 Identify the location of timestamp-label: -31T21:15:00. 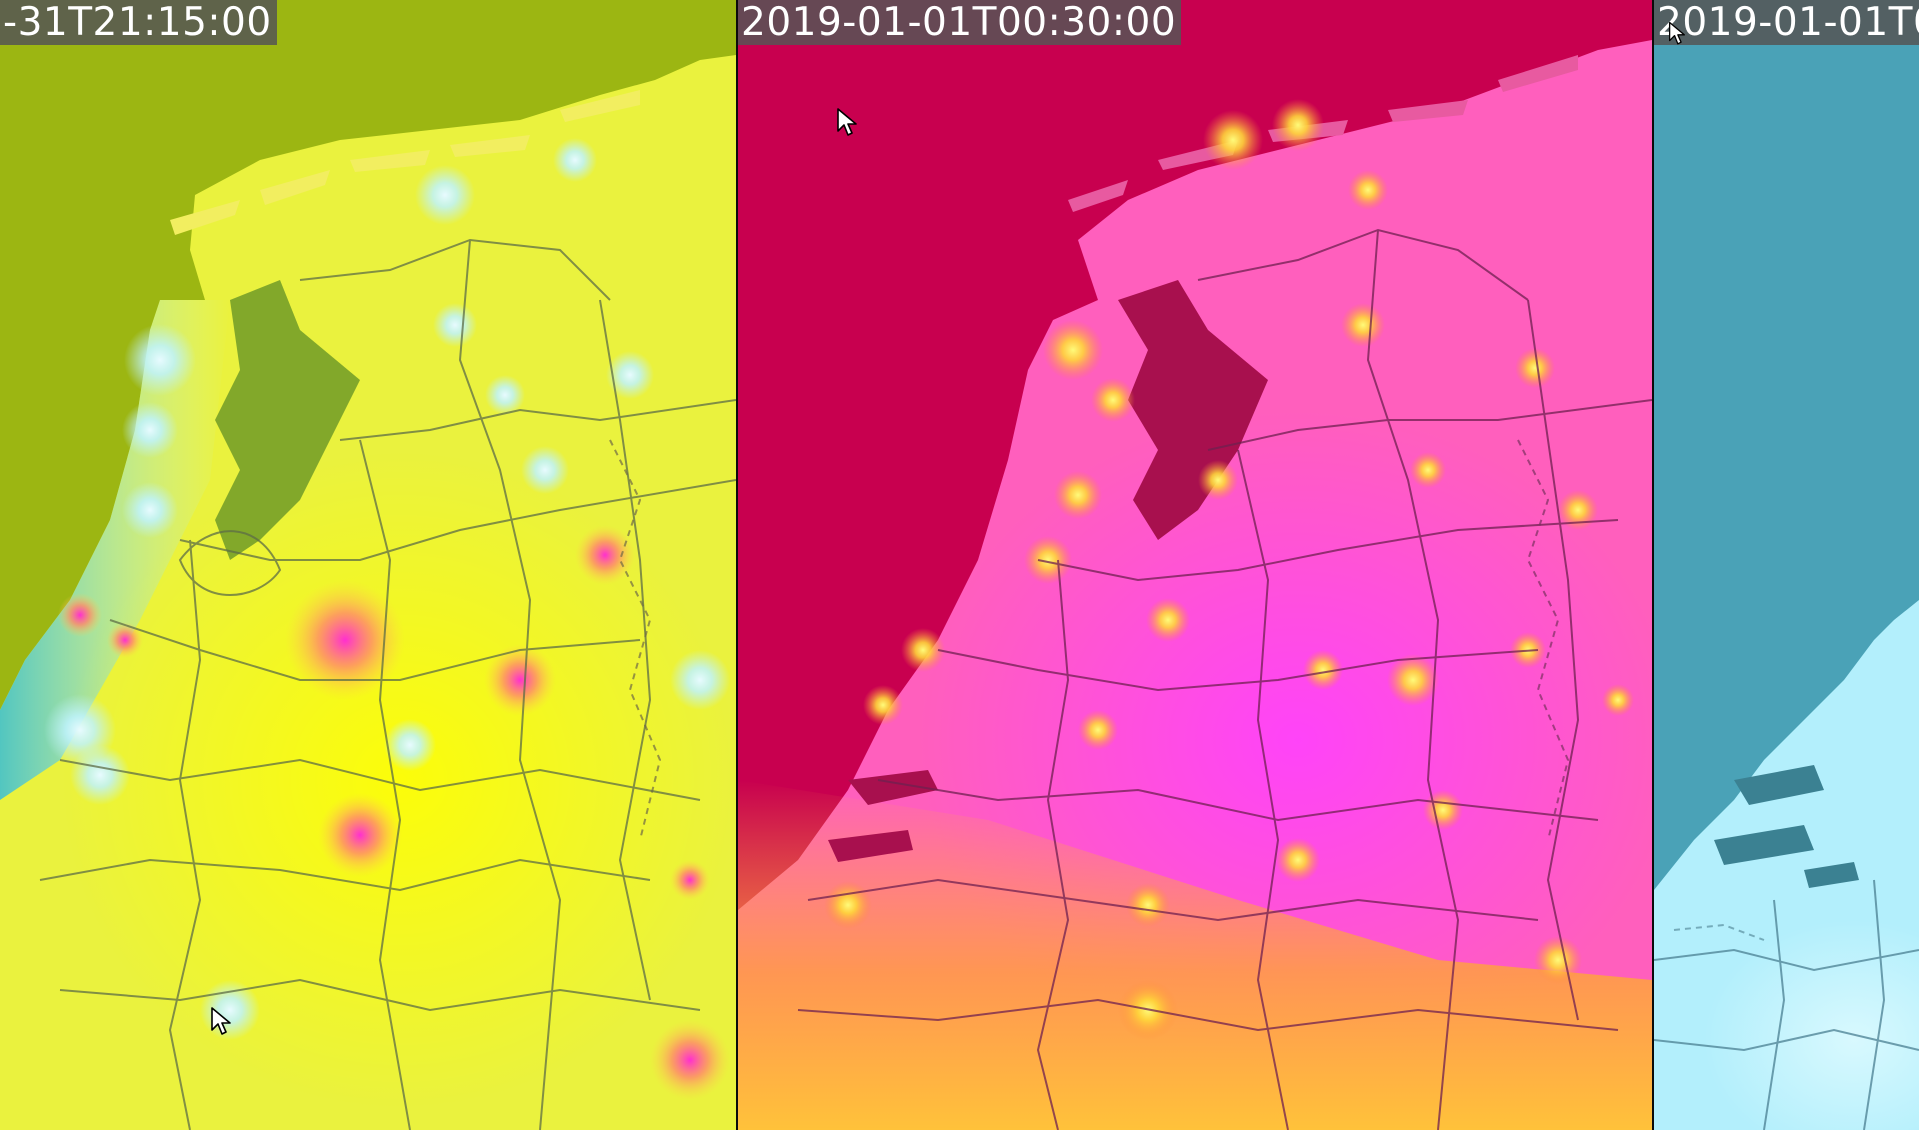
(138, 22).